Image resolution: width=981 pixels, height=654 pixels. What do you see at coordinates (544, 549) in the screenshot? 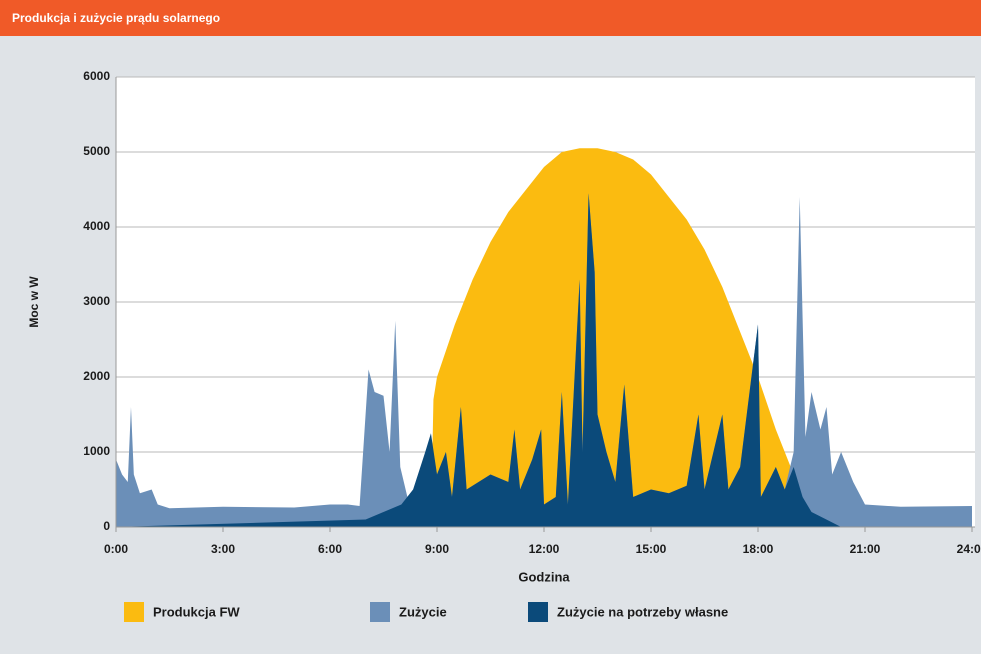
I see `x-tick-label: 12:00` at bounding box center [544, 549].